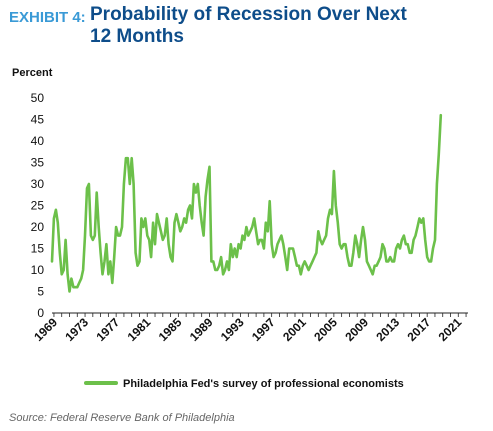 This screenshot has width=493, height=431. What do you see at coordinates (45, 329) in the screenshot?
I see `x-tick-label: 1969` at bounding box center [45, 329].